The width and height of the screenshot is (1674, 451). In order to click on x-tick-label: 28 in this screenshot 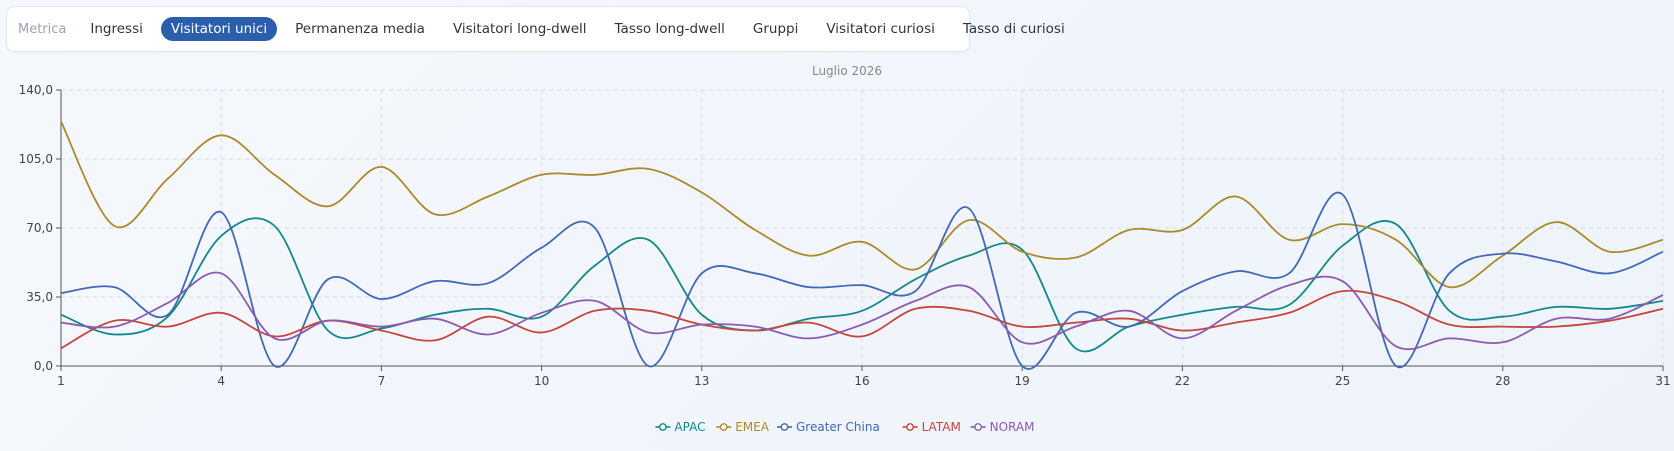, I will do `click(1502, 381)`.